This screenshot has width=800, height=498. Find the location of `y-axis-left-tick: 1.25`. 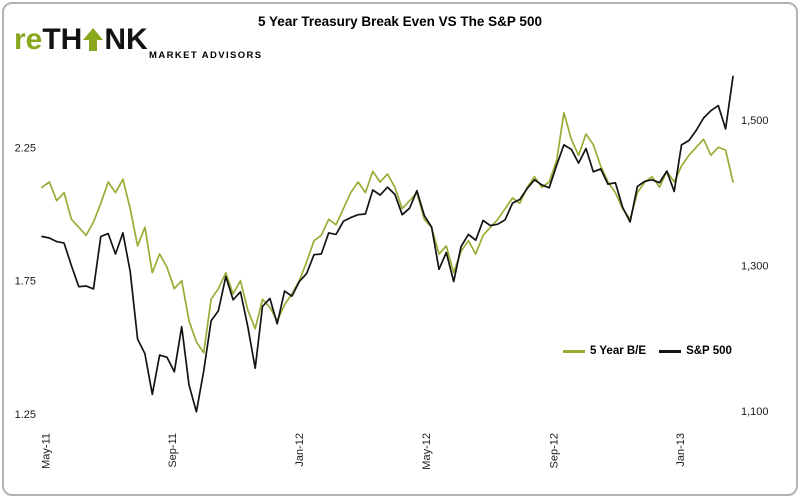

y-axis-left-tick: 1.25 is located at coordinates (25, 415).